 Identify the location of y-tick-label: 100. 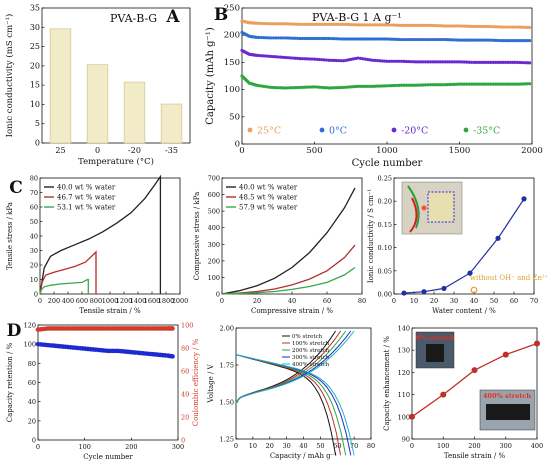
(232, 90).